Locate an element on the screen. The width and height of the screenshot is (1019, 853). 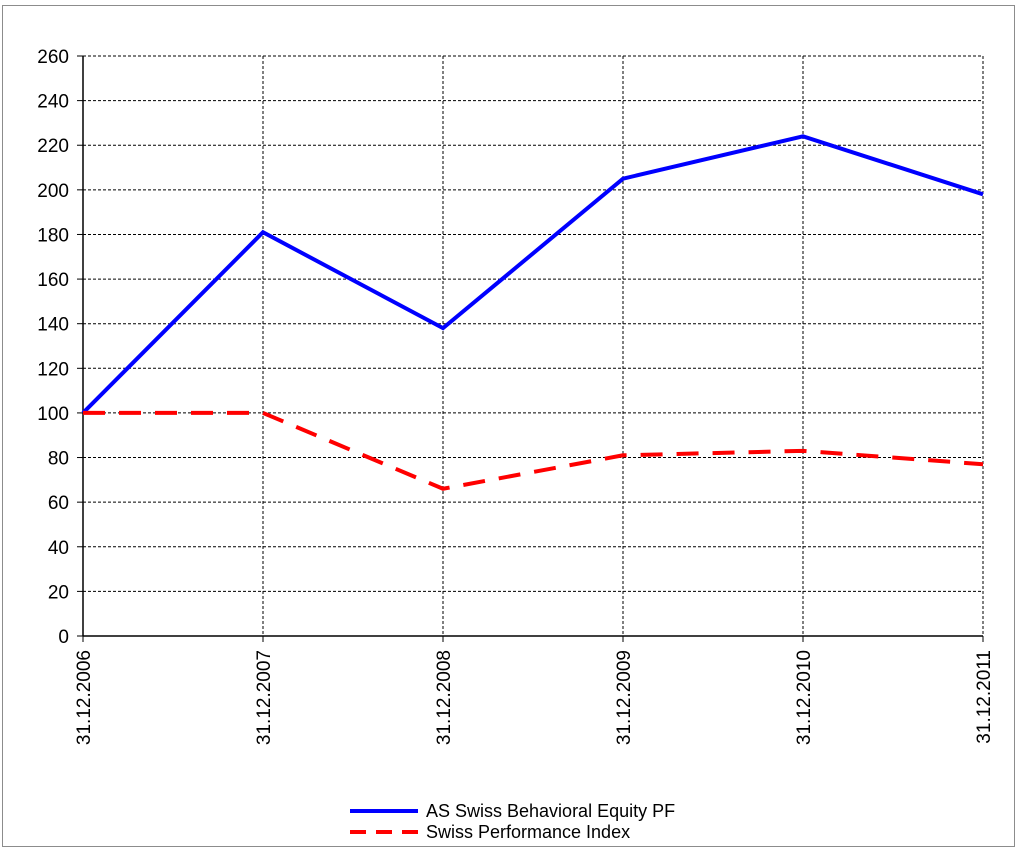
x-tick-label: 31.12.2009 is located at coordinates (624, 697).